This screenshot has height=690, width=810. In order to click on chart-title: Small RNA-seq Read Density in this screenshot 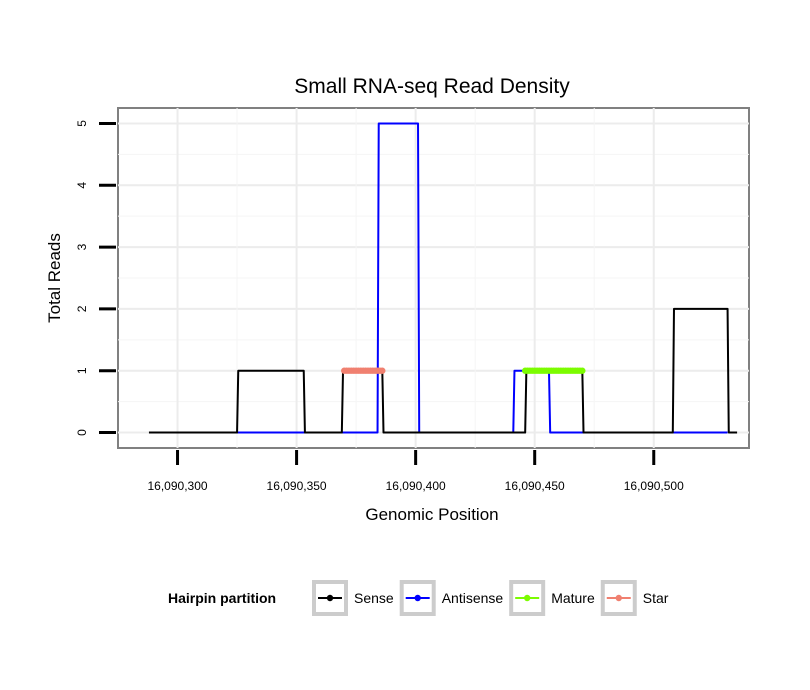, I will do `click(432, 86)`.